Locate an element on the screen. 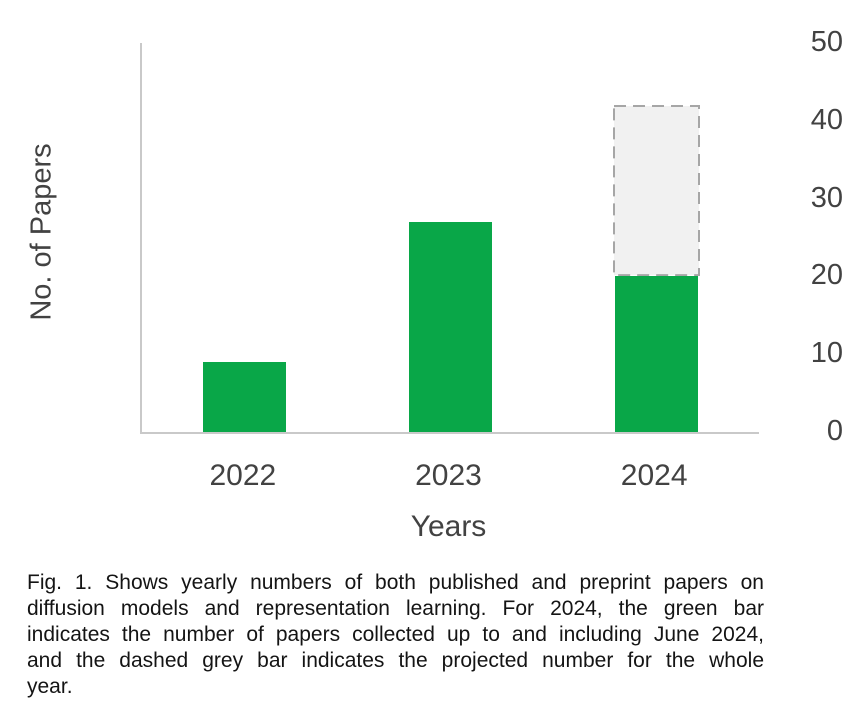 This screenshot has height=727, width=843. bar-2022 is located at coordinates (245, 396).